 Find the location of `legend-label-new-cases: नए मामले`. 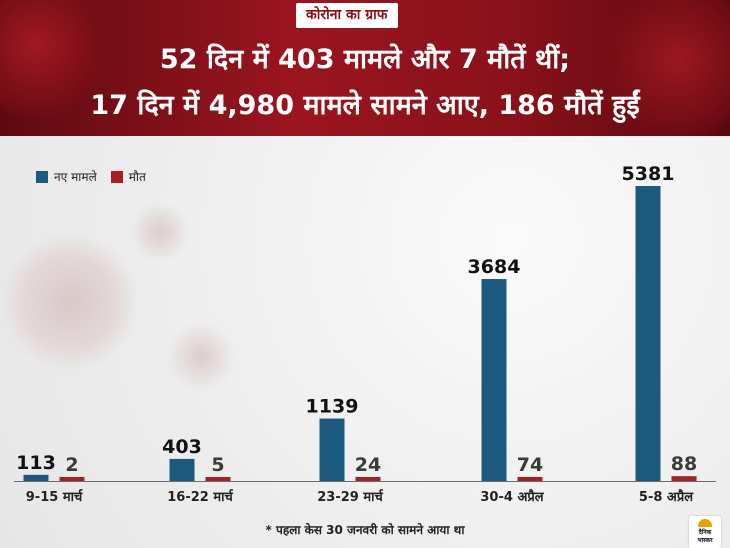

legend-label-new-cases: नए मामले is located at coordinates (75, 177).